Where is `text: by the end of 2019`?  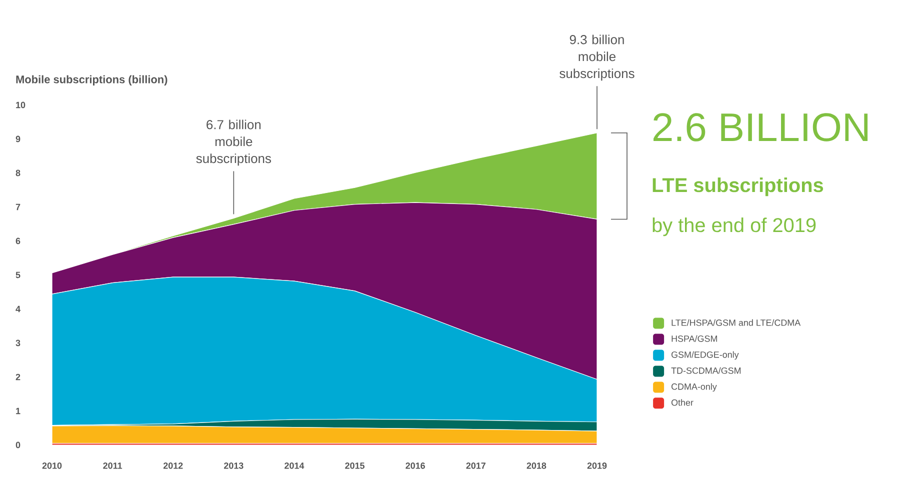 text: by the end of 2019 is located at coordinates (734, 227).